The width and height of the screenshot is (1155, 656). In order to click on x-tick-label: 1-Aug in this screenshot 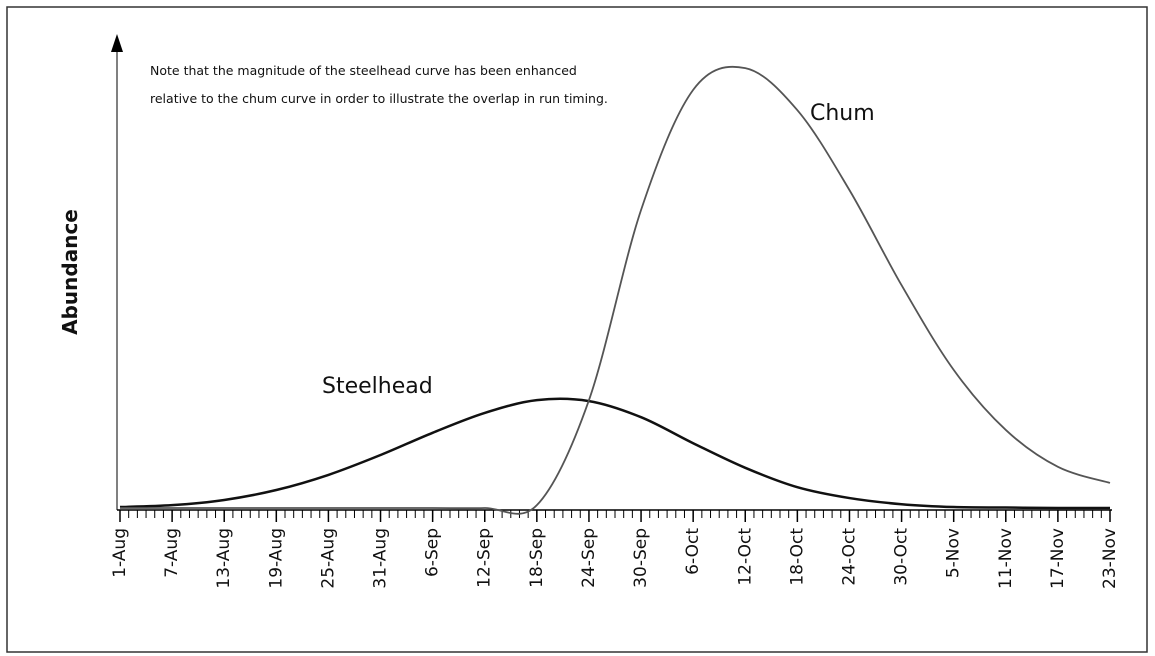, I will do `click(120, 553)`.